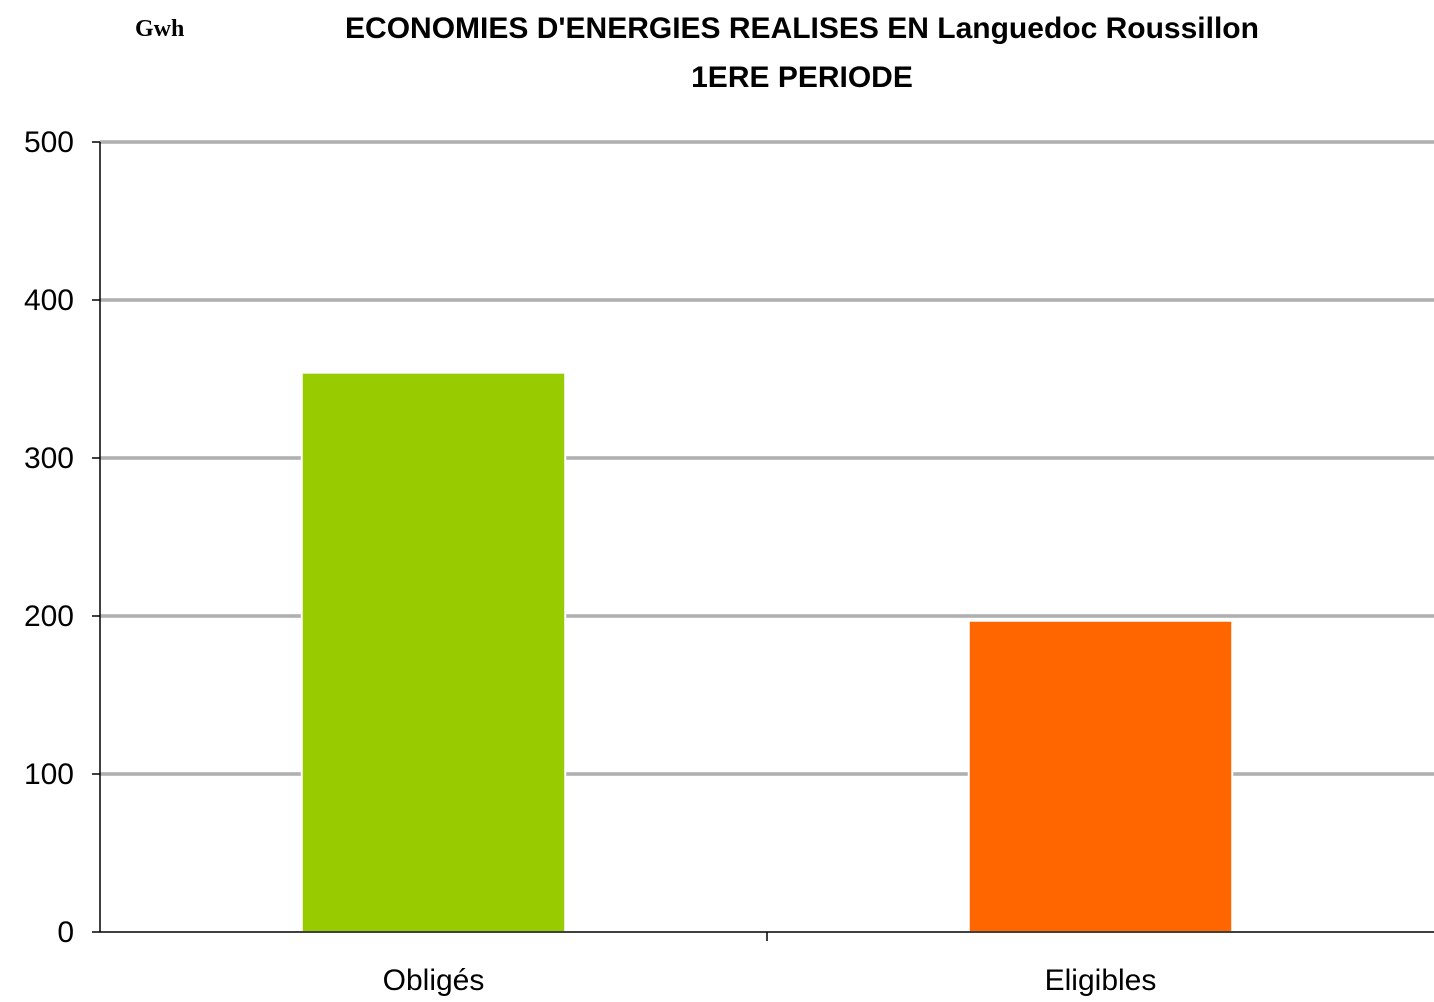 The height and width of the screenshot is (1002, 1434). What do you see at coordinates (65, 932) in the screenshot?
I see `y-tick-label: 0` at bounding box center [65, 932].